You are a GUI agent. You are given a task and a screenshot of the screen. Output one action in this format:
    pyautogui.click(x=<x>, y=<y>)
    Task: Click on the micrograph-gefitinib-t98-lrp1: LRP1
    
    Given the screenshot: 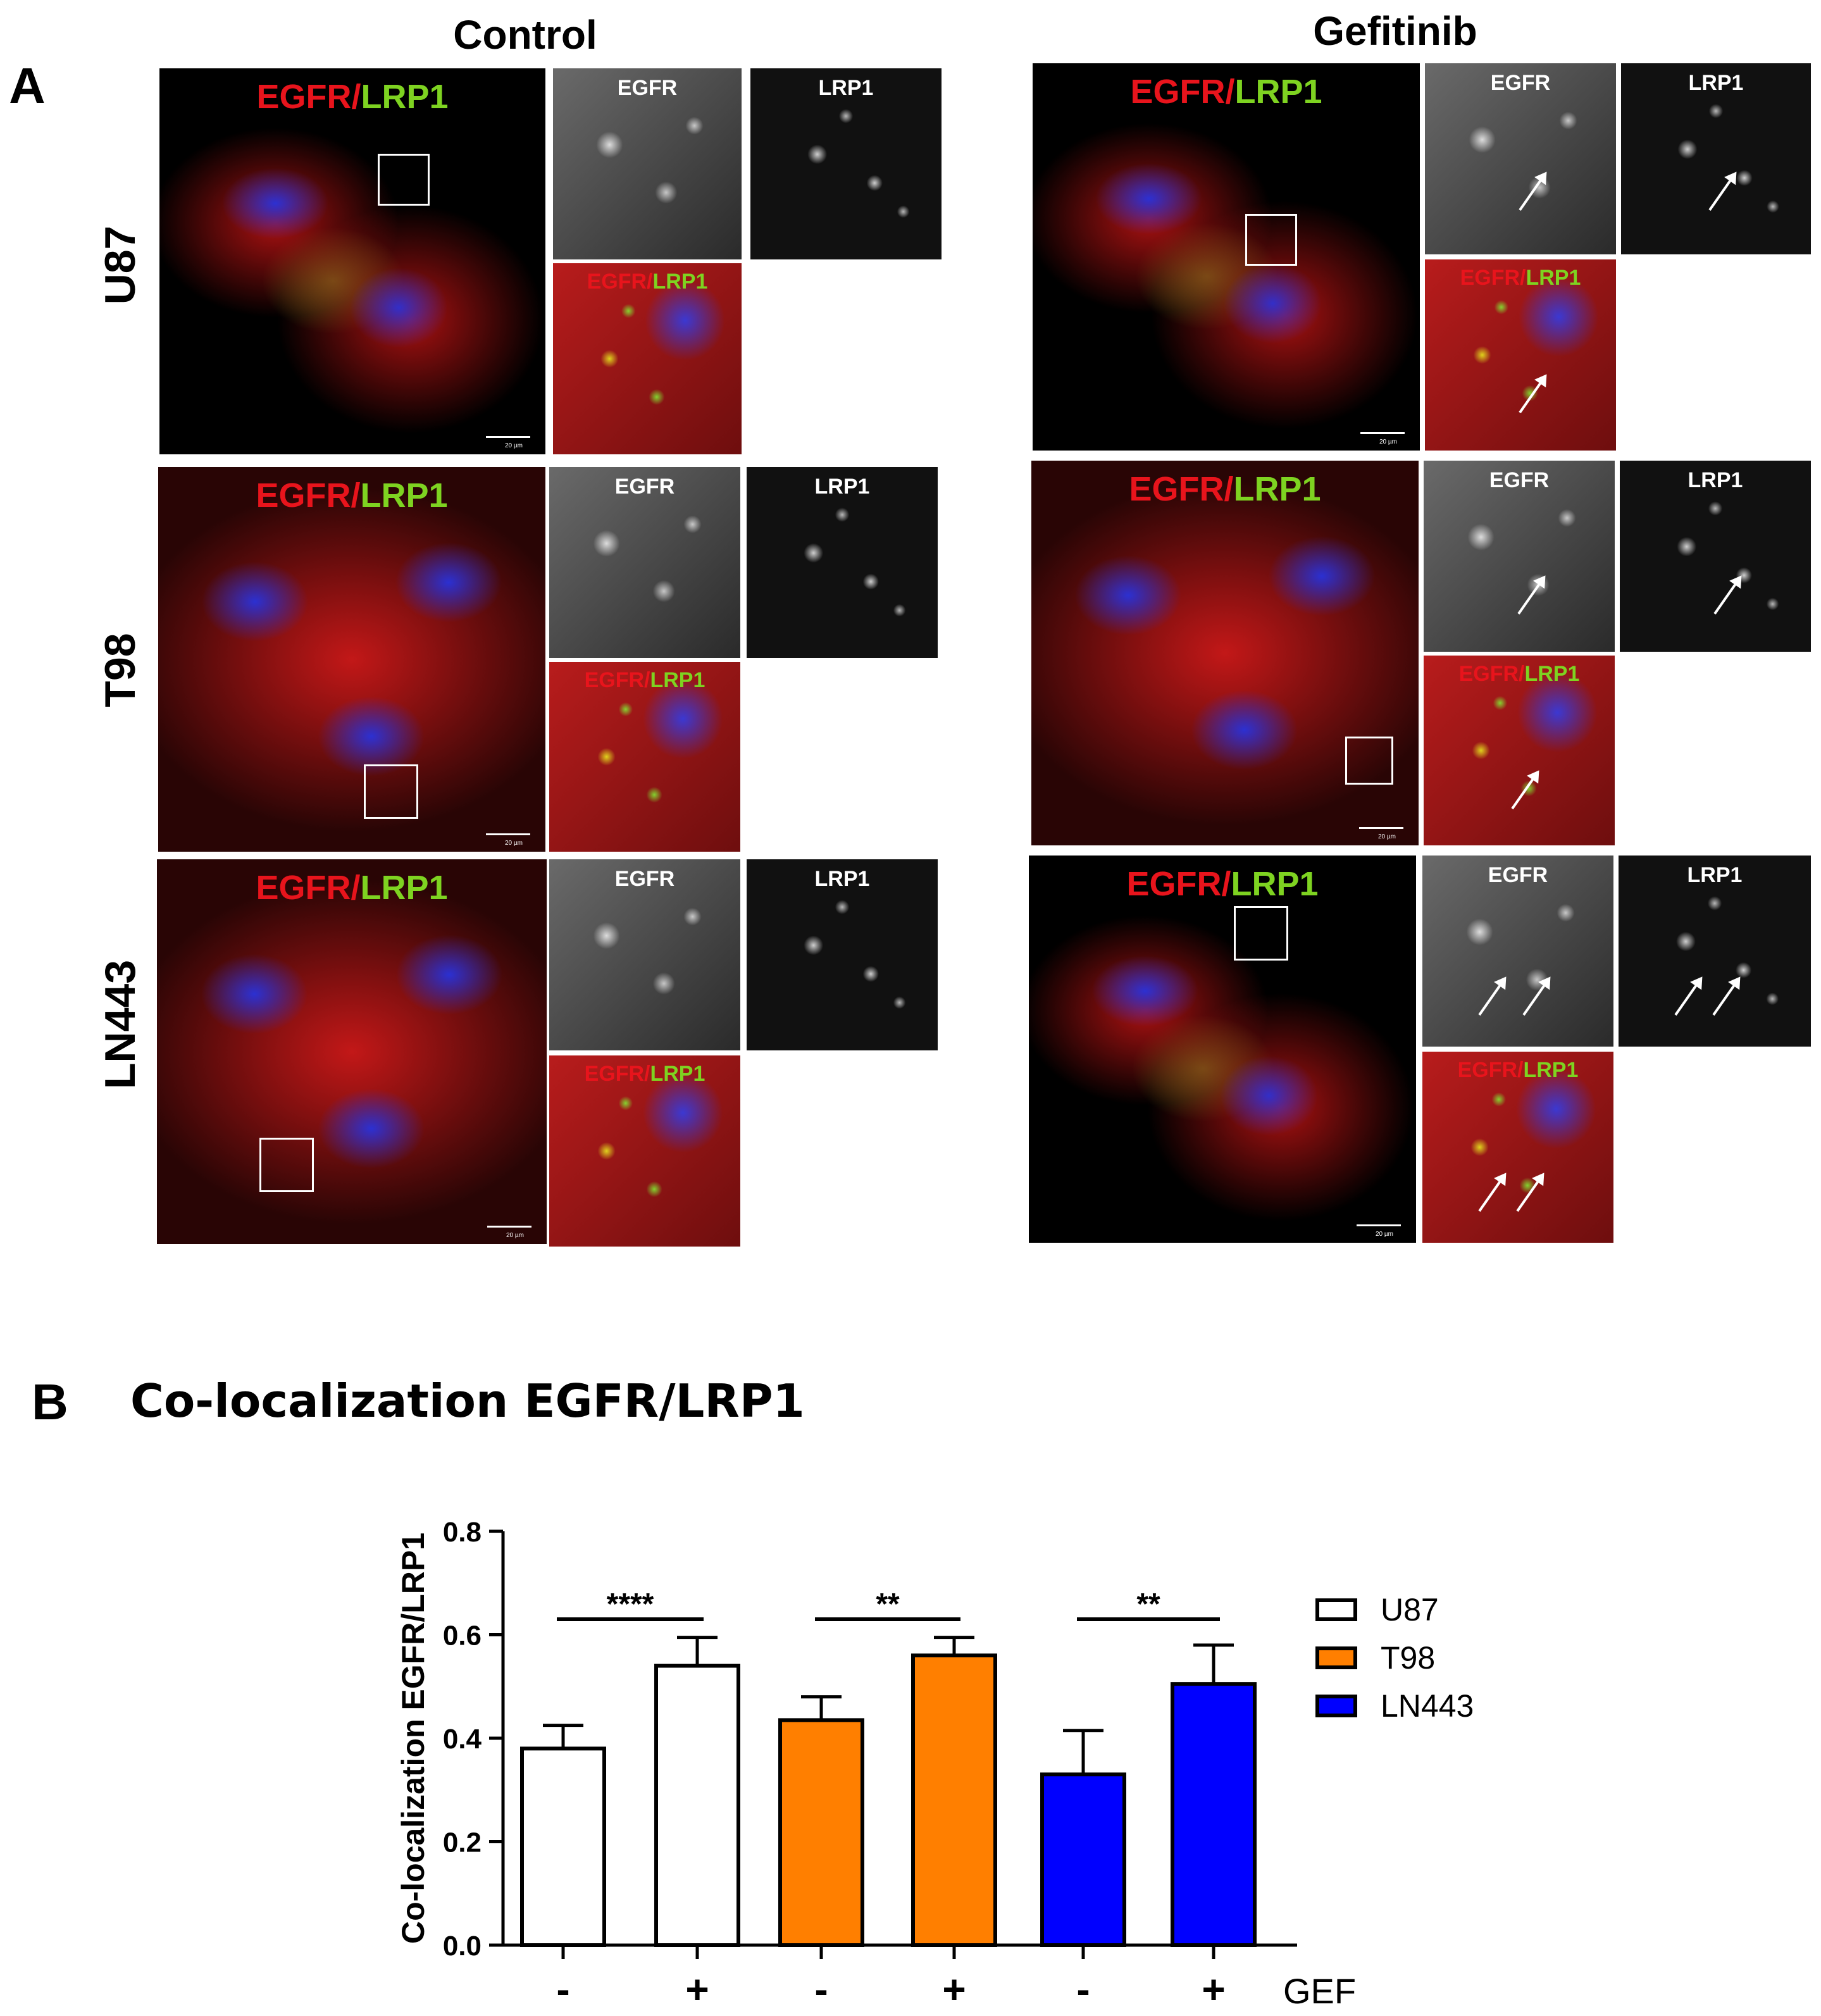 What is the action you would take?
    pyautogui.click(x=1715, y=556)
    